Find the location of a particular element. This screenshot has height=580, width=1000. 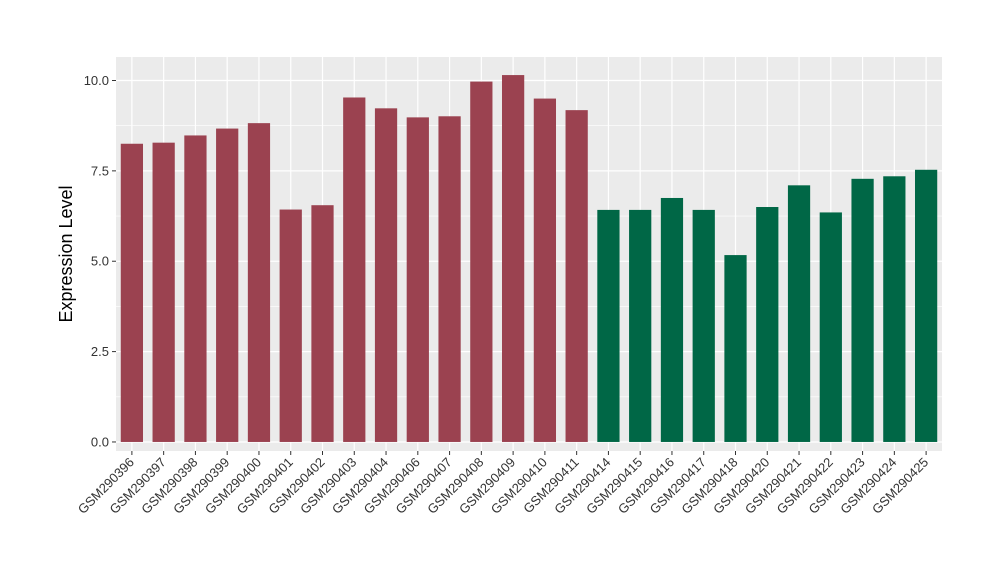

y-axis-title: Expression Level is located at coordinates (66, 253).